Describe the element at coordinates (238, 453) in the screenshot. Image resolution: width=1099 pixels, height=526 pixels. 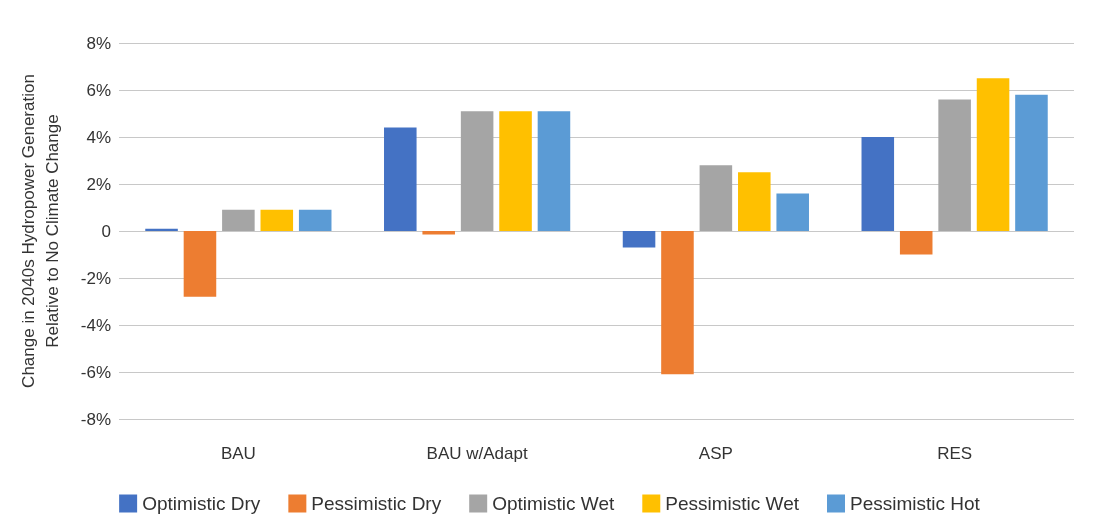
I see `x-tick-label: BAU` at that location.